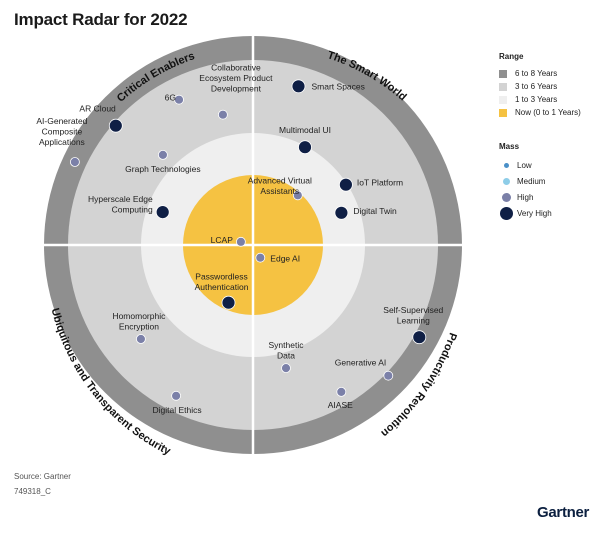 Image resolution: width=612 pixels, height=534 pixels. I want to click on mass-legend-item: Low, so click(525, 165).